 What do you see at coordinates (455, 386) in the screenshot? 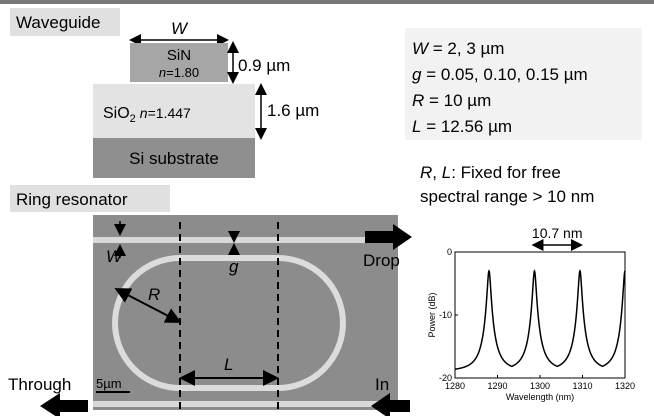
I see `x-tick-label: 1280` at bounding box center [455, 386].